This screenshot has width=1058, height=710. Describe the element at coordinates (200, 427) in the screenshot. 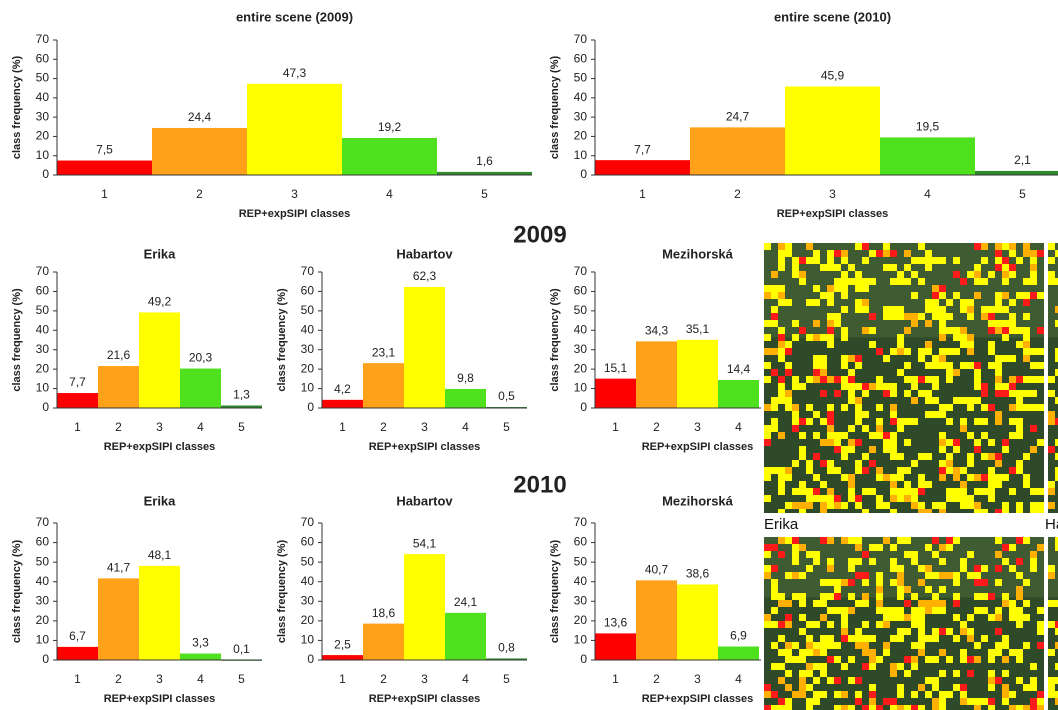

I see `x-tick-label: 4` at that location.